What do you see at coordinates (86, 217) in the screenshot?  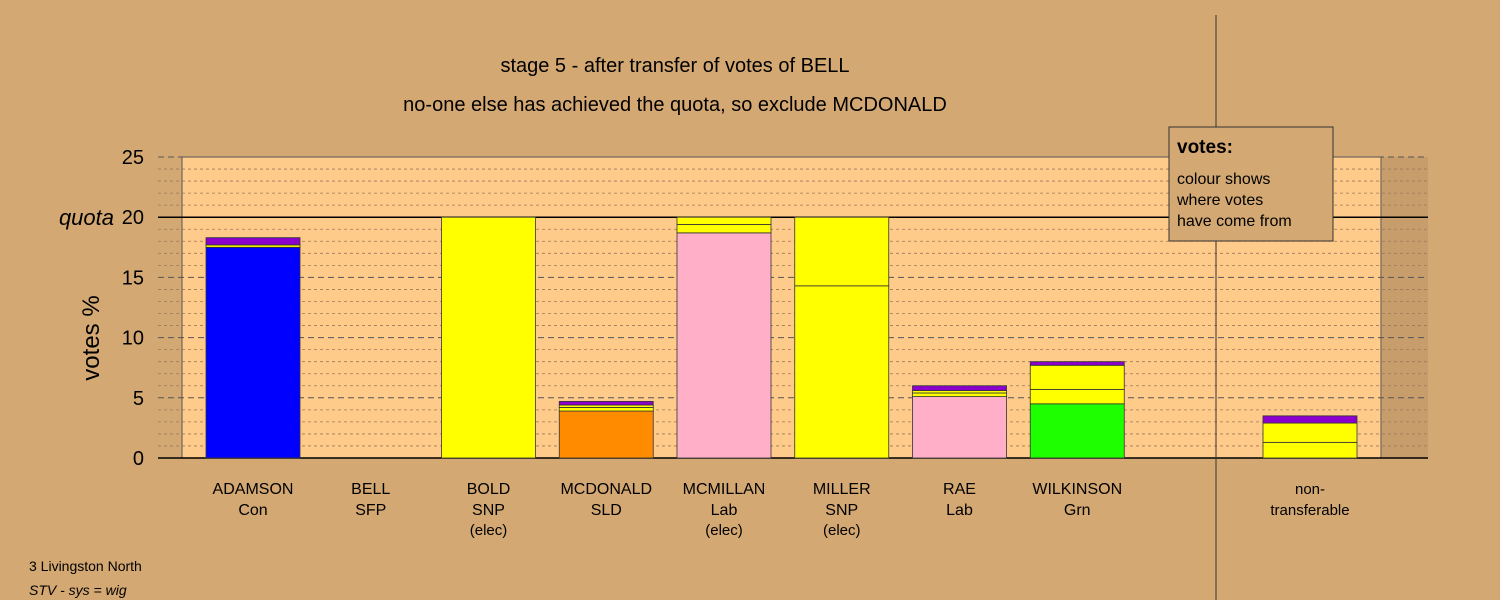 I see `quota-label: quota` at bounding box center [86, 217].